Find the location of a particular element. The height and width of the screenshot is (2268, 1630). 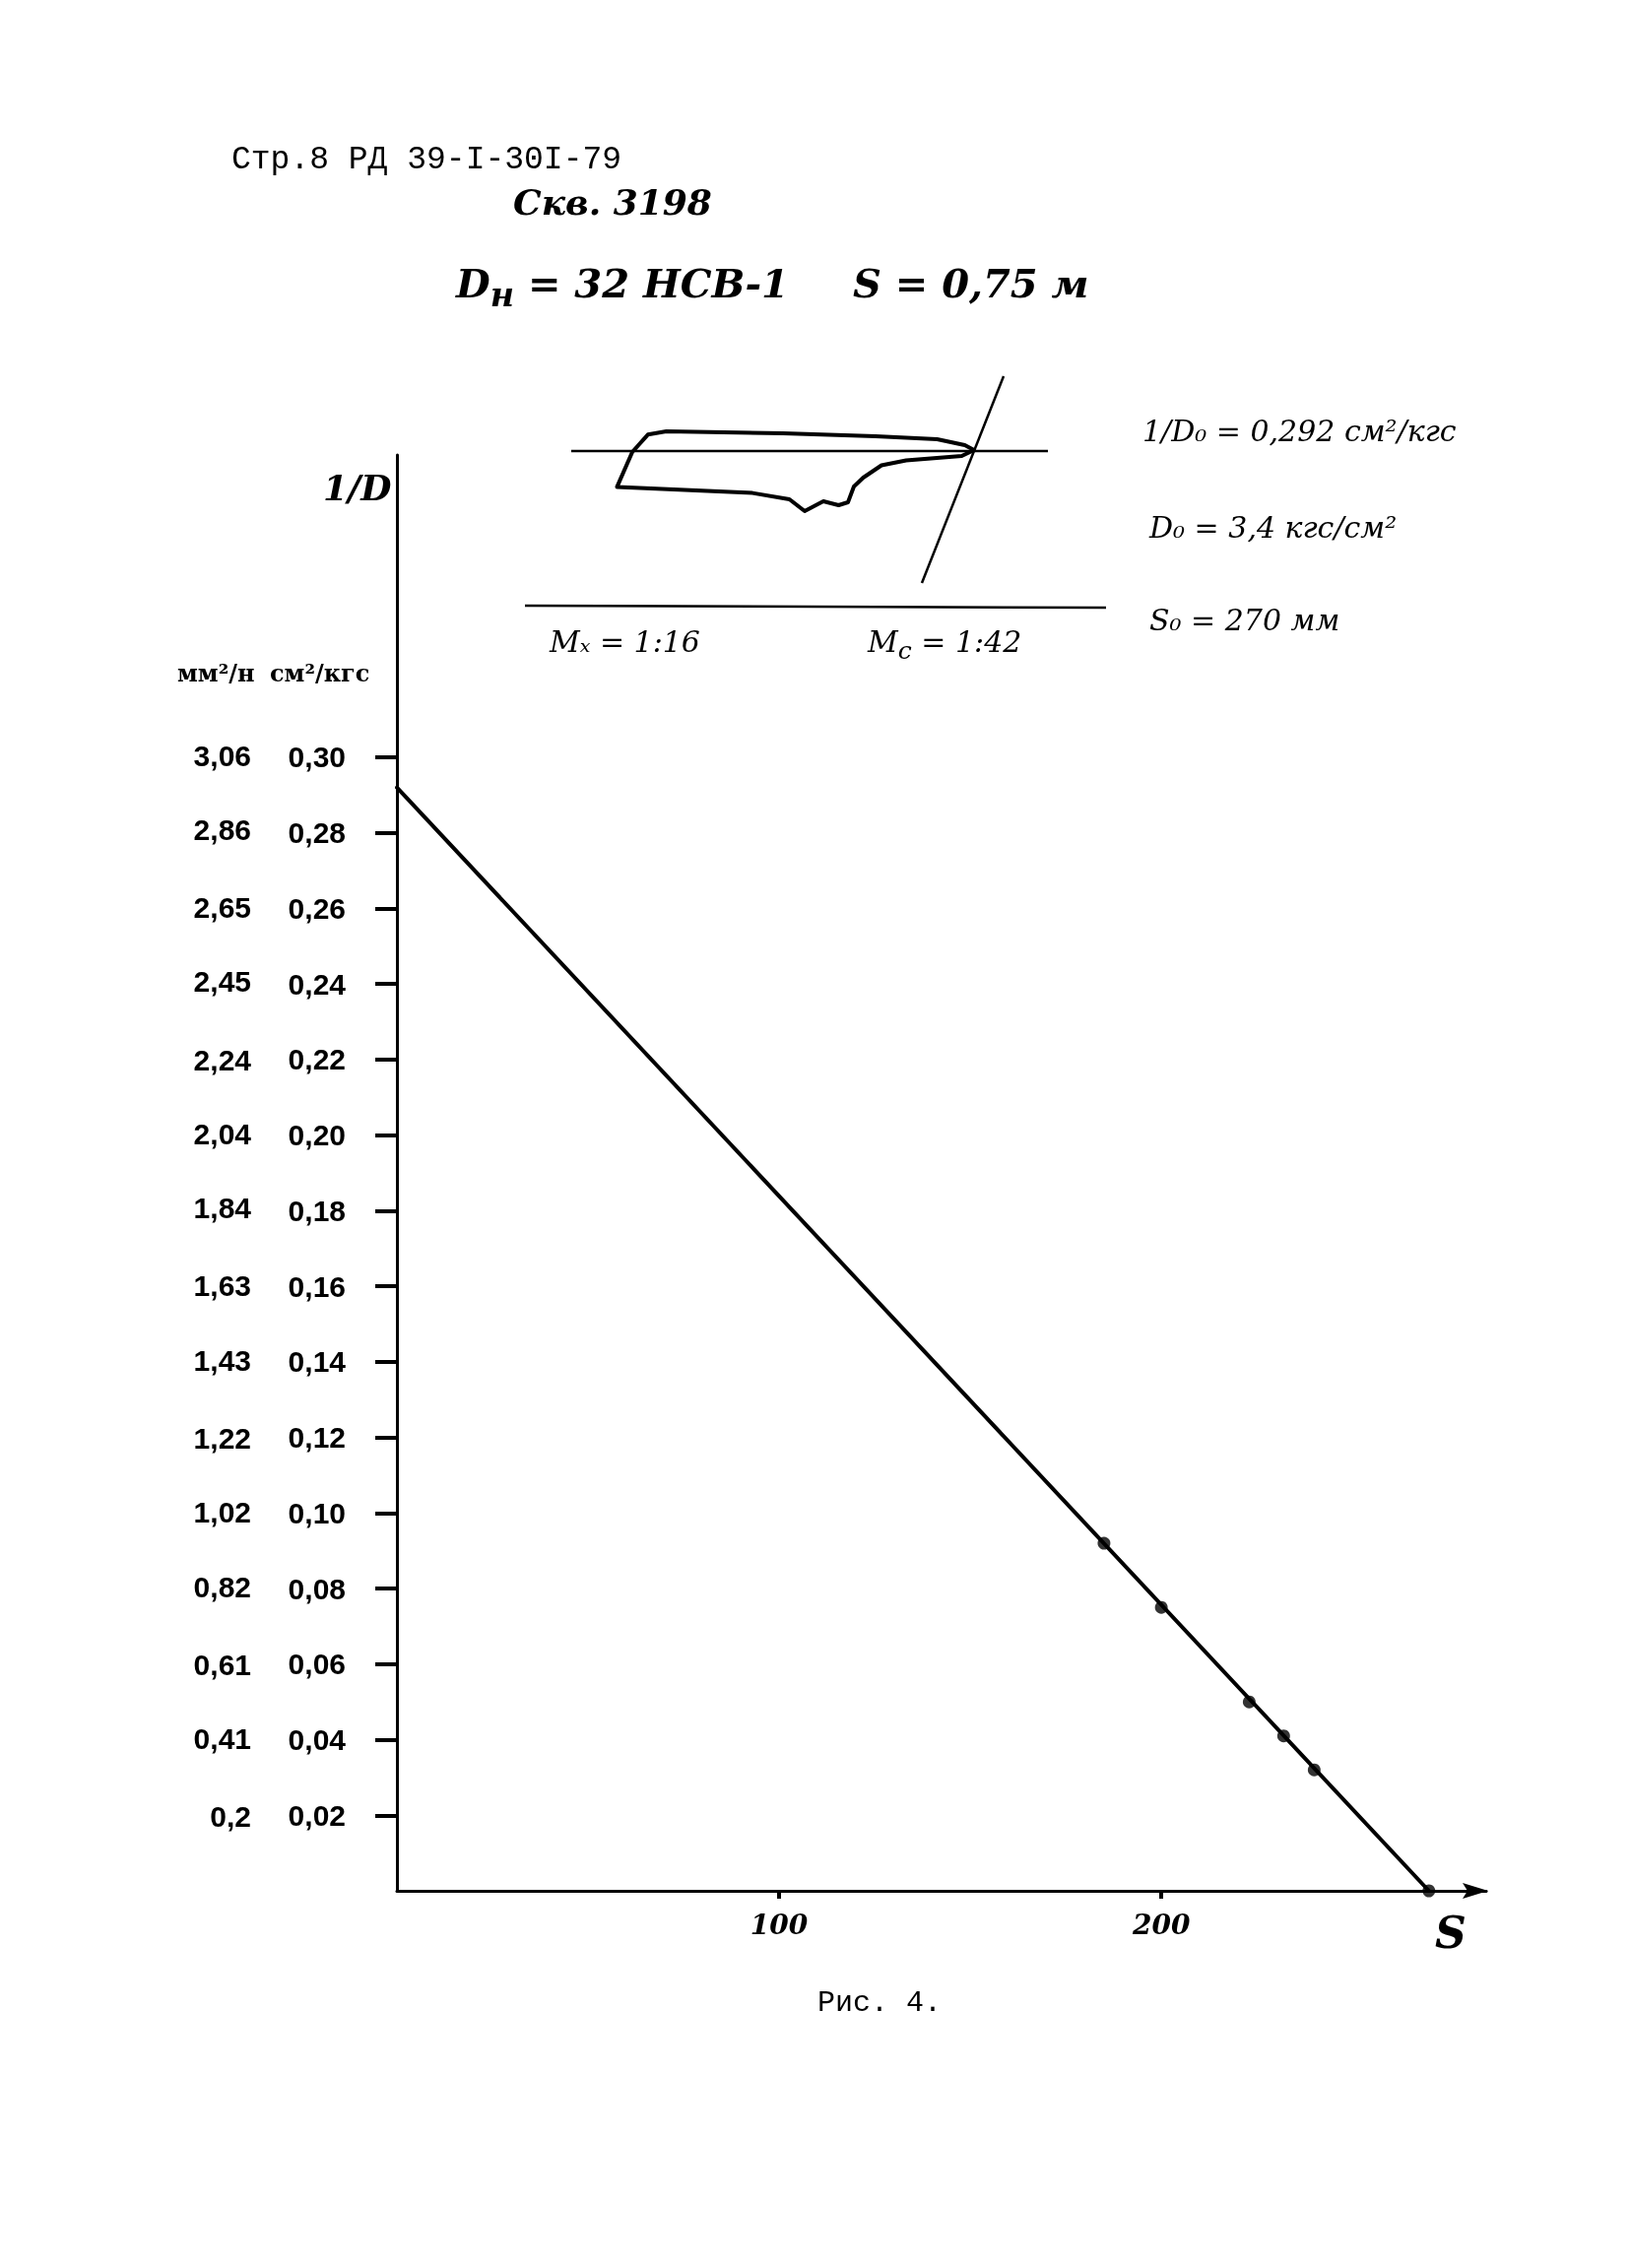

y-tick-label: 0,06 is located at coordinates (317, 1665).